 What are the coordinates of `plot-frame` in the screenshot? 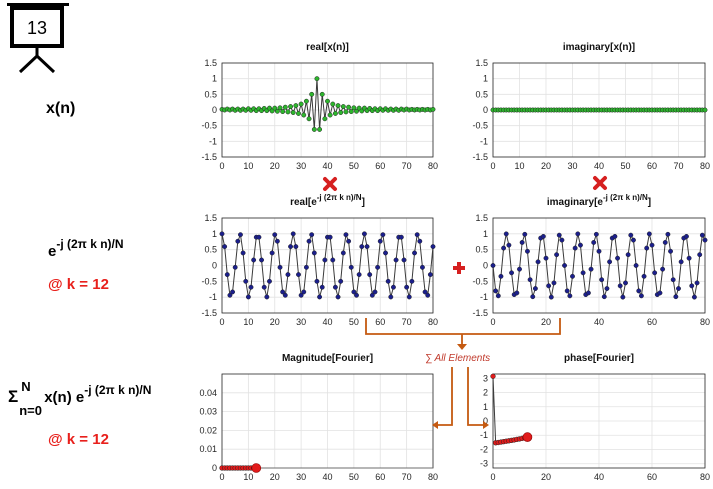 It's located at (599, 421).